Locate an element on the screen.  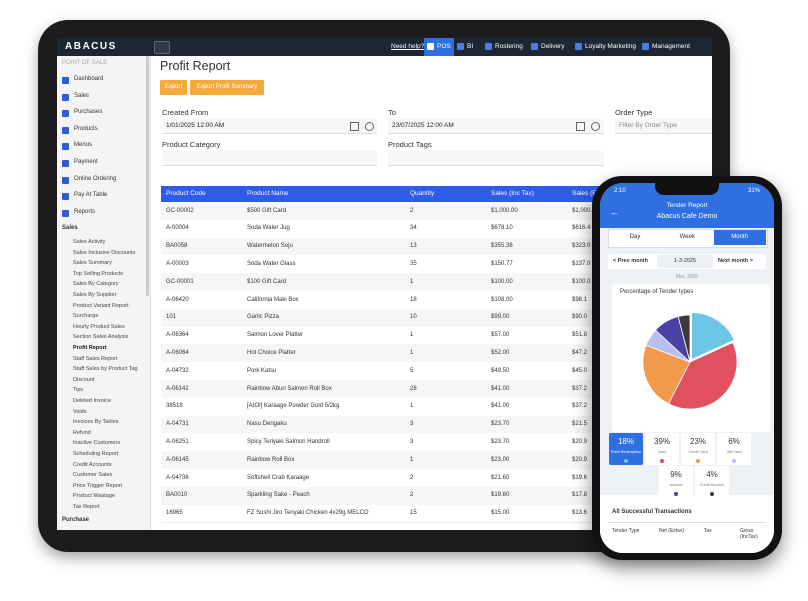
sidebar-sub-item: Credit Accounts is located at coordinates (92, 464).